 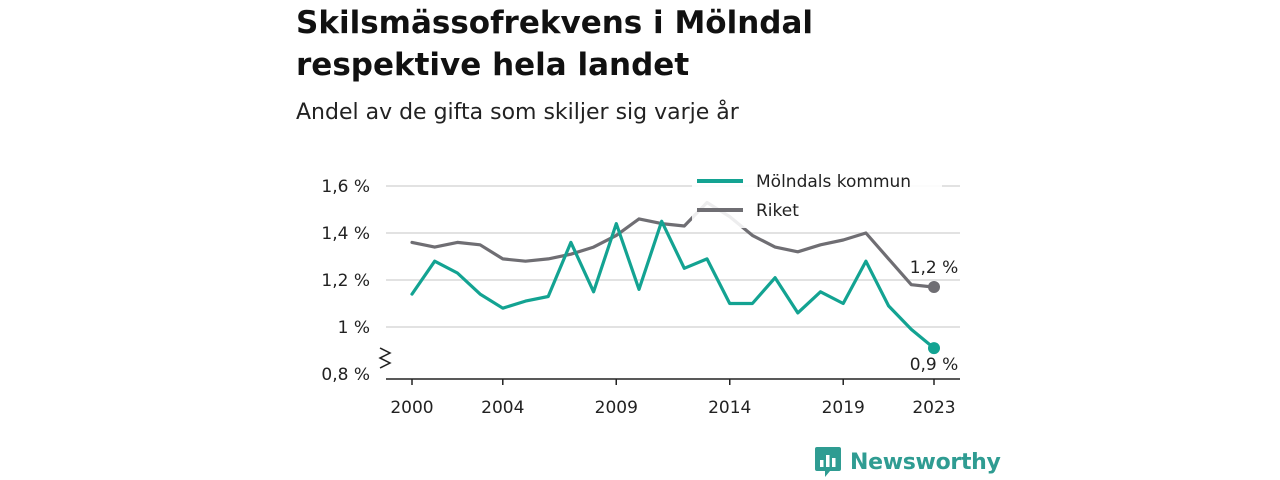 What do you see at coordinates (843, 408) in the screenshot?
I see `x-tick-label: 2019` at bounding box center [843, 408].